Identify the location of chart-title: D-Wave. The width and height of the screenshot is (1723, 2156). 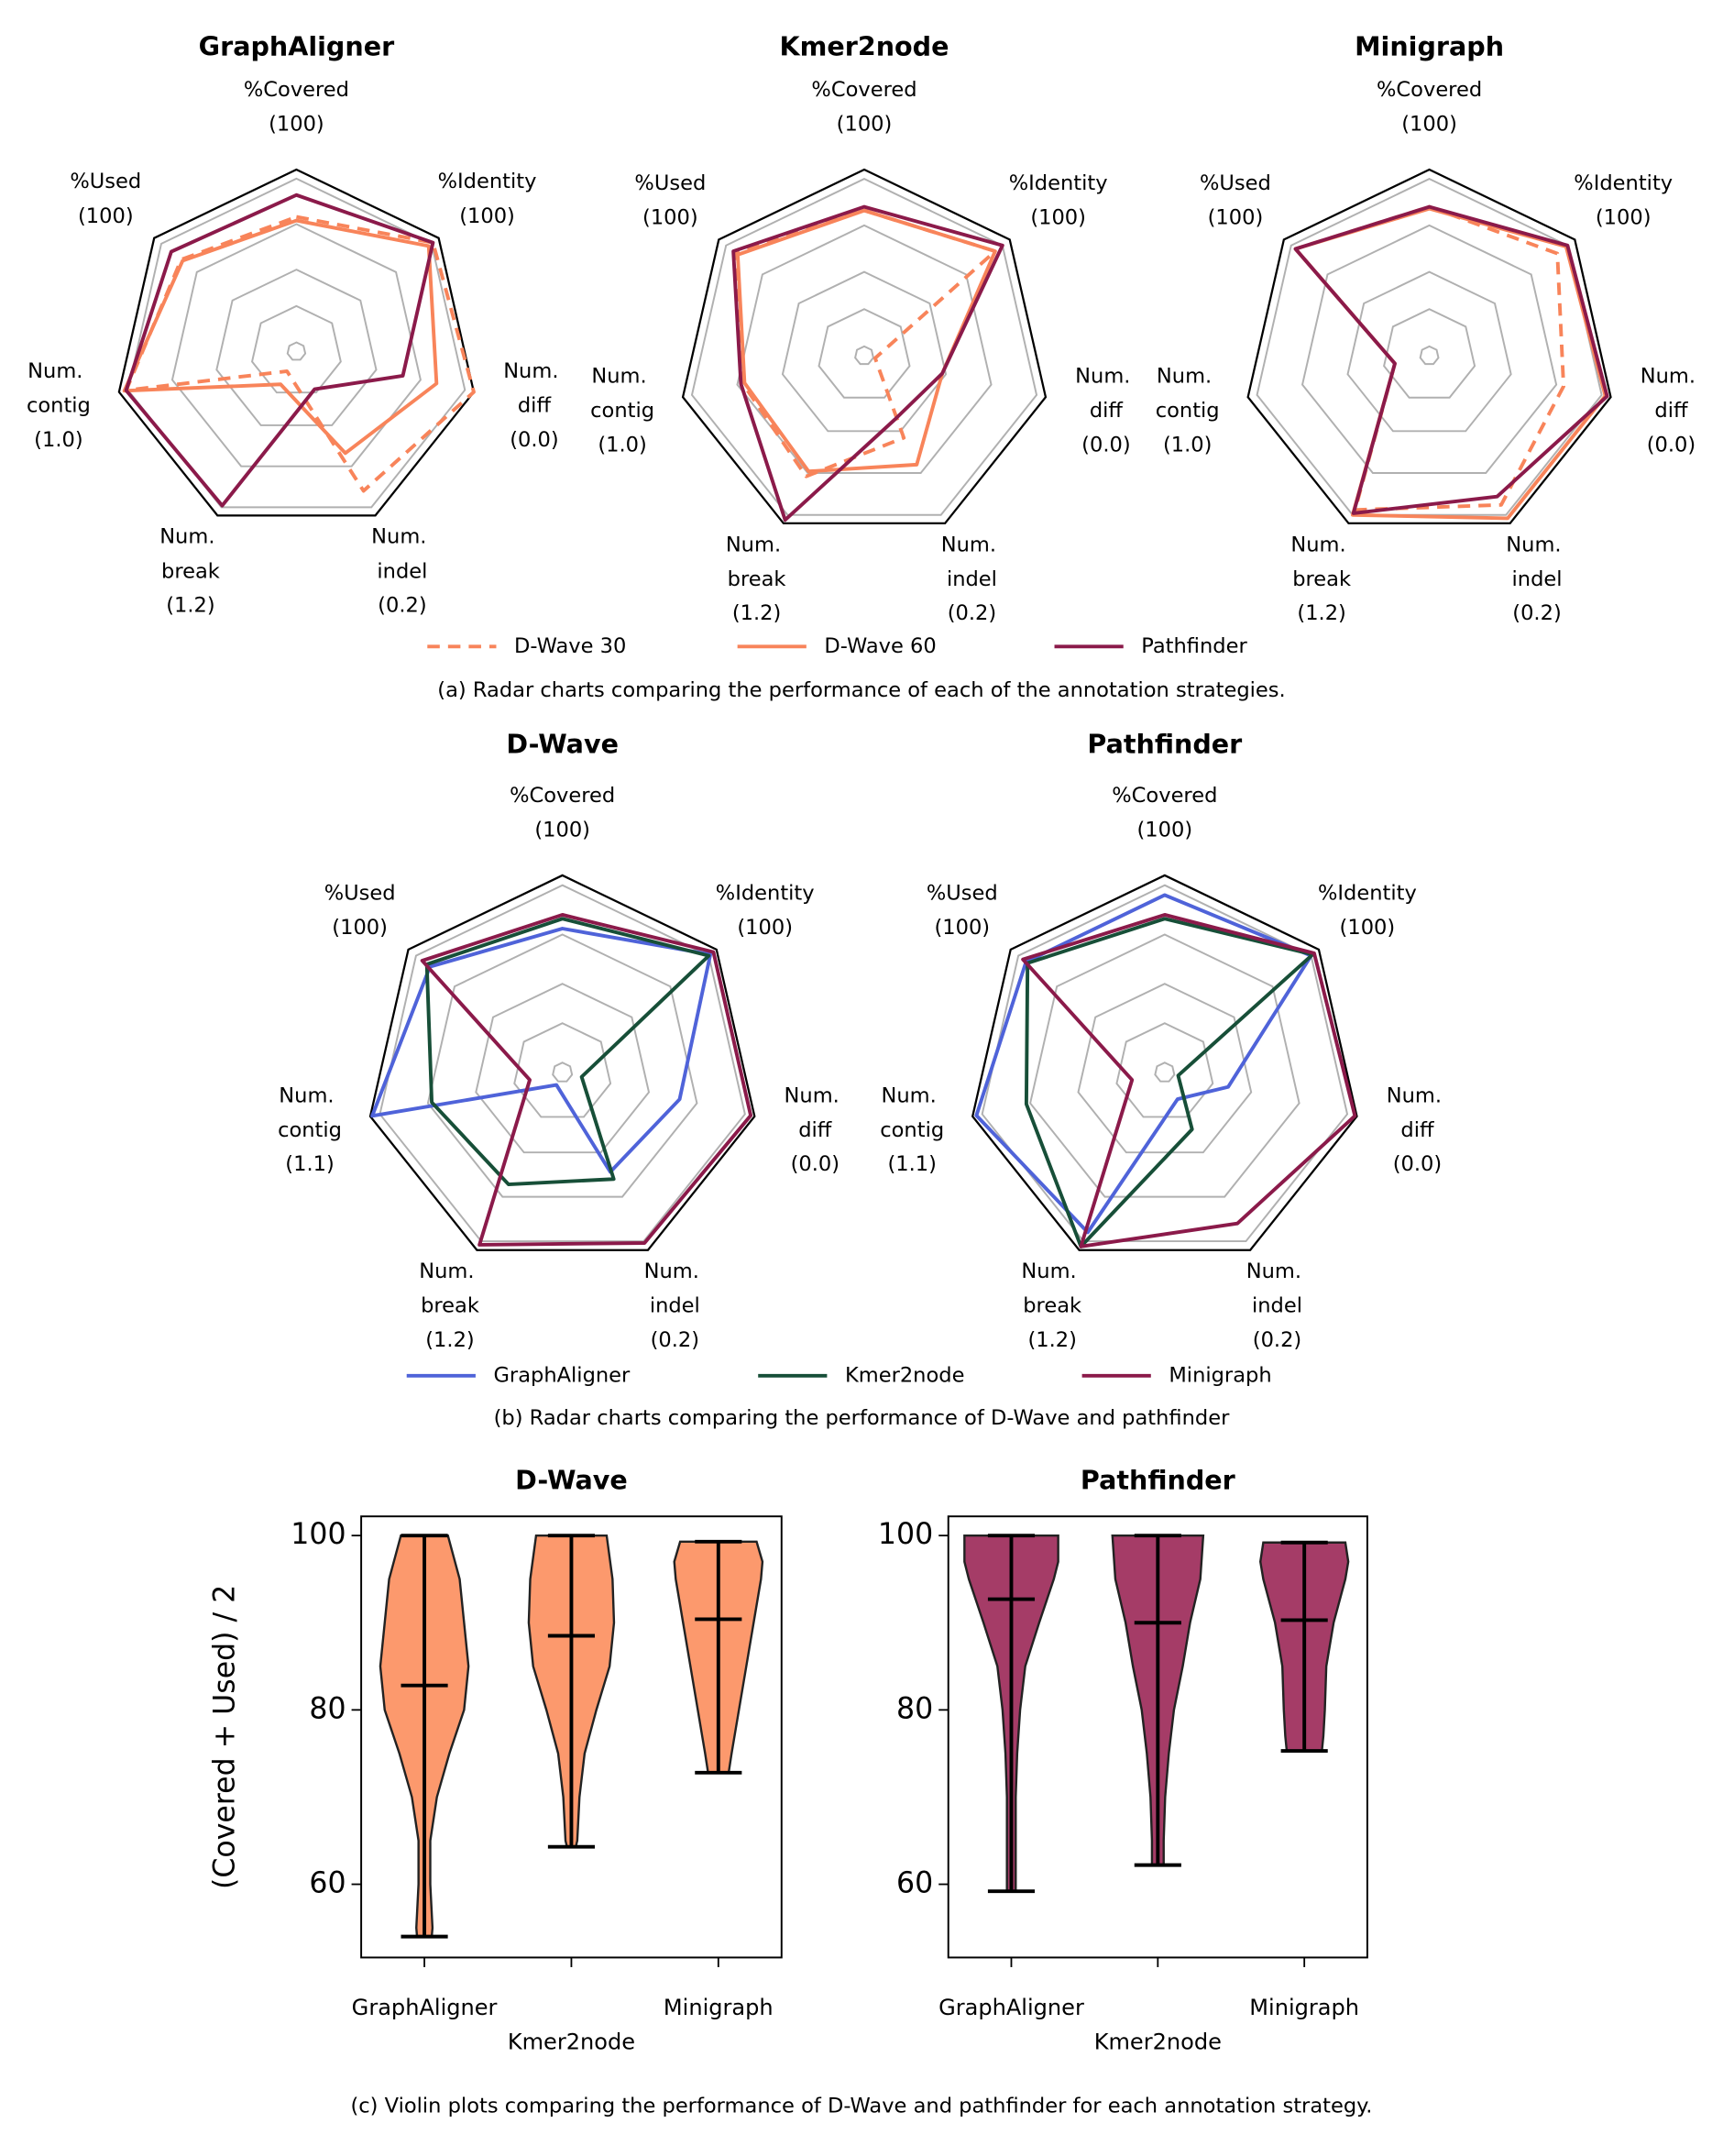
(563, 744).